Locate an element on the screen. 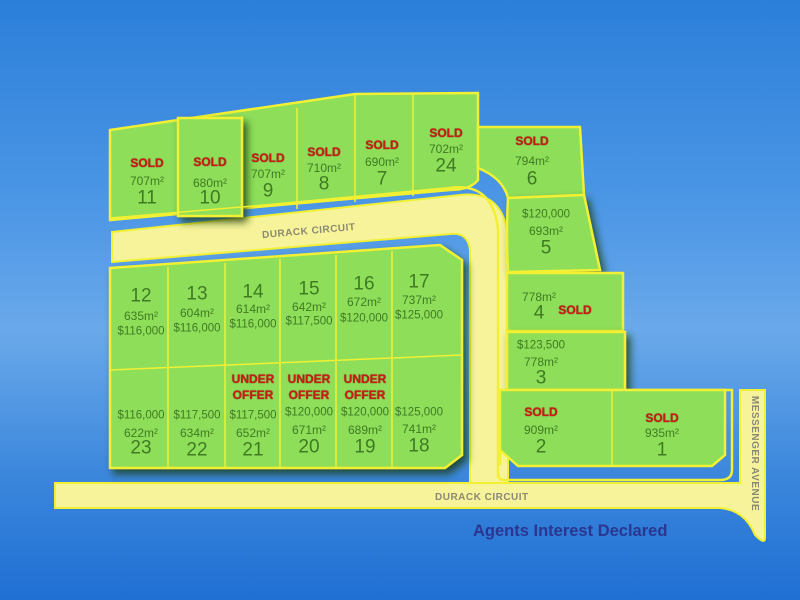 The height and width of the screenshot is (600, 800). lot-9-number: 9 is located at coordinates (268, 191).